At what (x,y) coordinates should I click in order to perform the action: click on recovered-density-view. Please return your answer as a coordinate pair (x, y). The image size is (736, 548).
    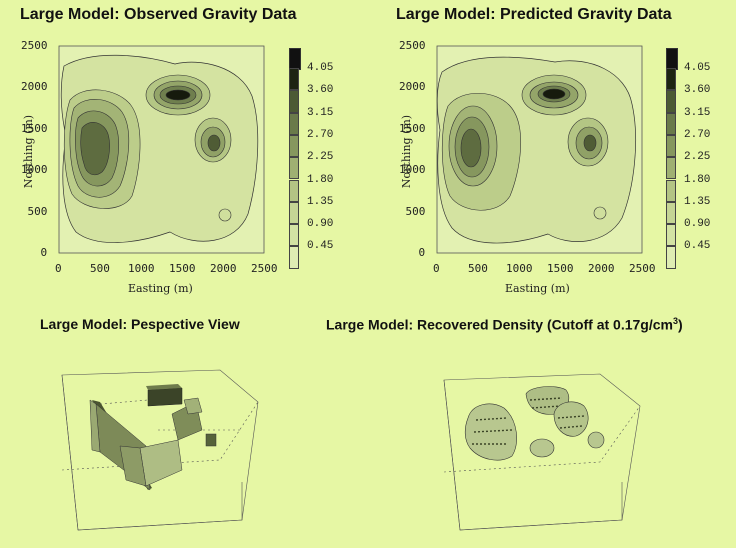
    Looking at the image, I should click on (542, 452).